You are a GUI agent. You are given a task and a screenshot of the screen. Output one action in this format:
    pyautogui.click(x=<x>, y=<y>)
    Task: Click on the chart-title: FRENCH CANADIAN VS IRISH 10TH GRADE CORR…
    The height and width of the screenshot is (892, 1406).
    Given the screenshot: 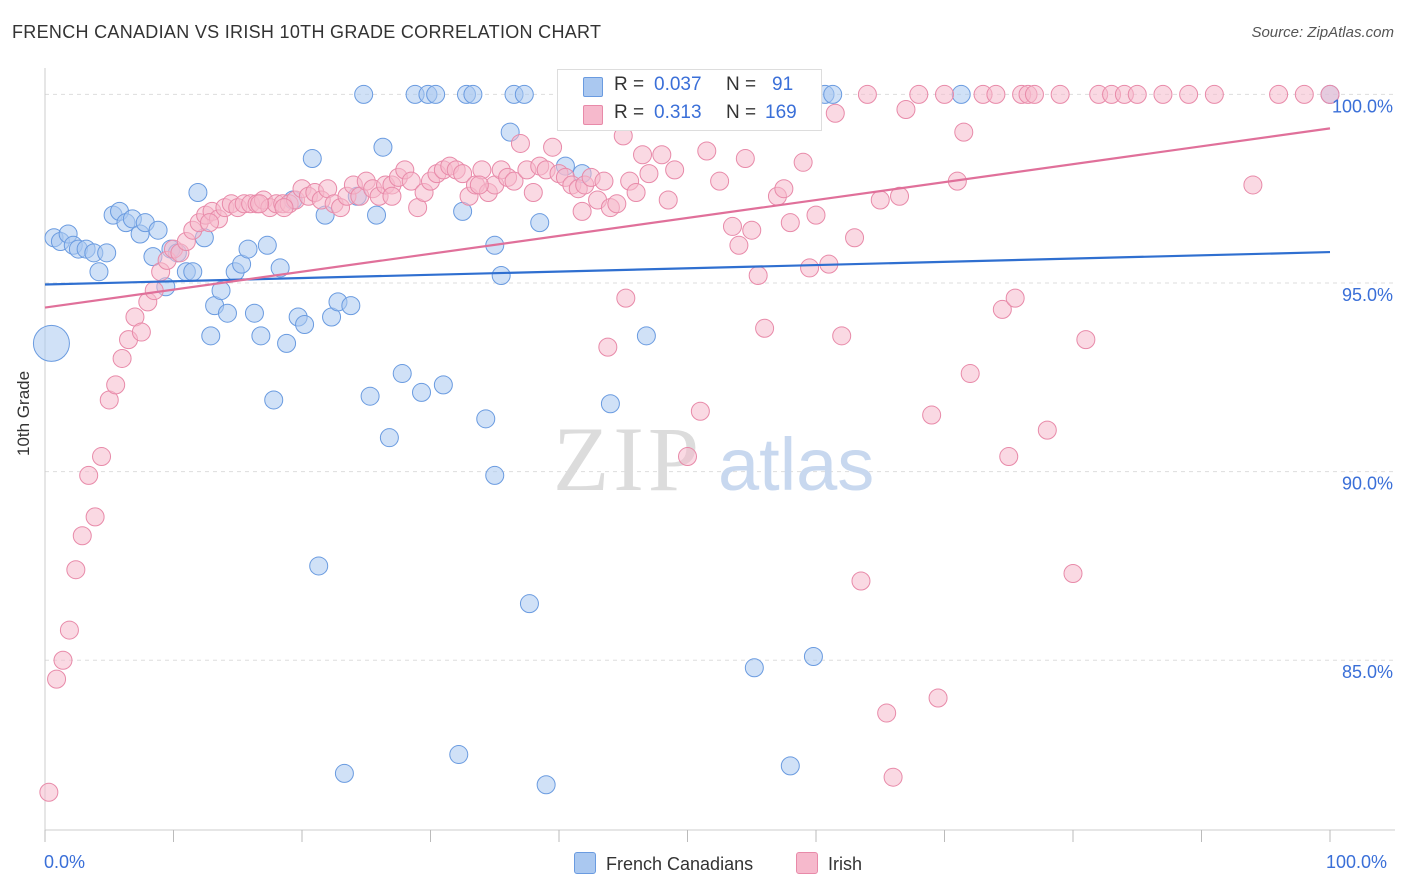 What is the action you would take?
    pyautogui.click(x=307, y=32)
    